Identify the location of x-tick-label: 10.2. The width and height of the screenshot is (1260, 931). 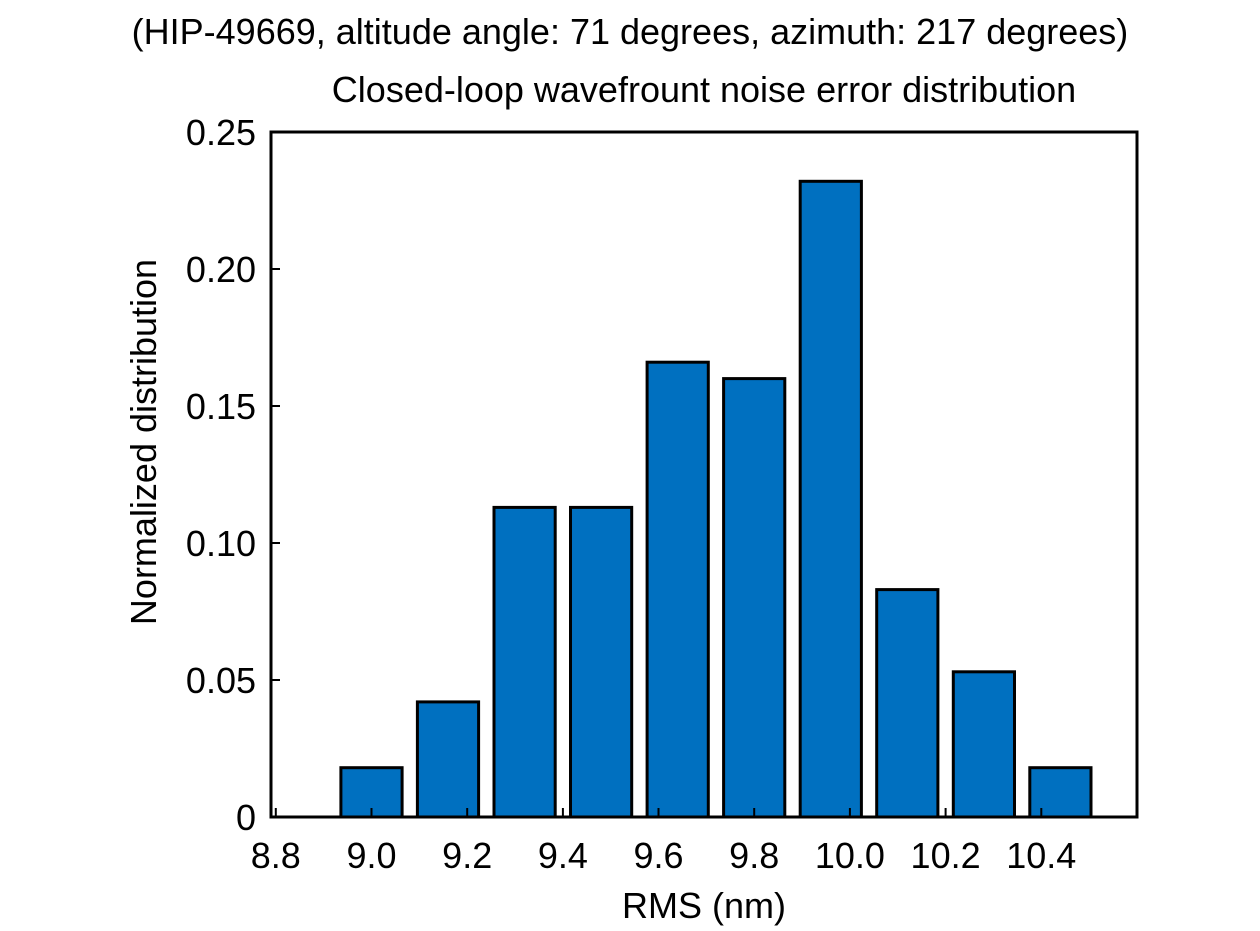
(946, 855).